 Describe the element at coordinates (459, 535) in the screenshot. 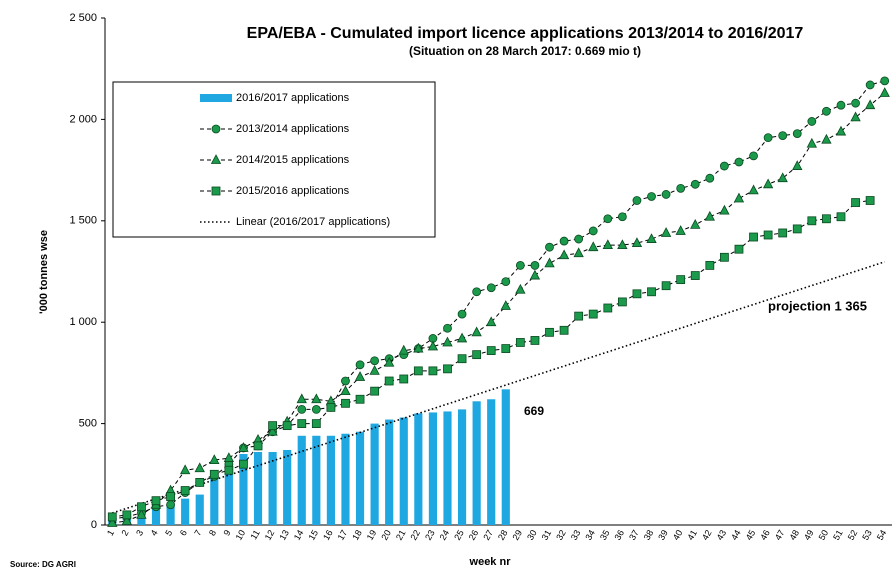

I see `x-tick-label: 25` at that location.